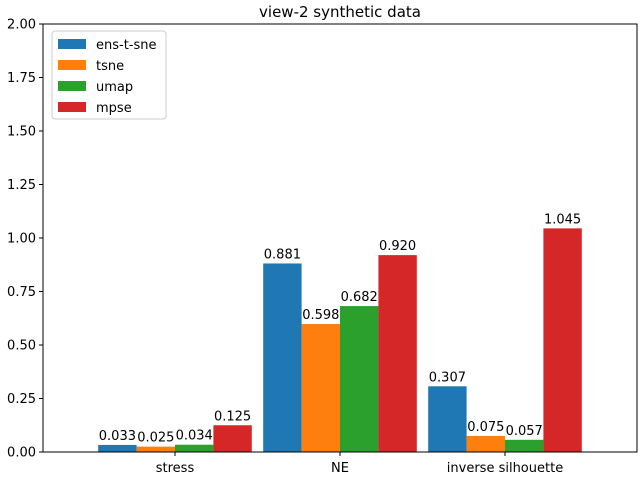 The image size is (640, 480). What do you see at coordinates (397, 246) in the screenshot?
I see `data-label: 0.920` at bounding box center [397, 246].